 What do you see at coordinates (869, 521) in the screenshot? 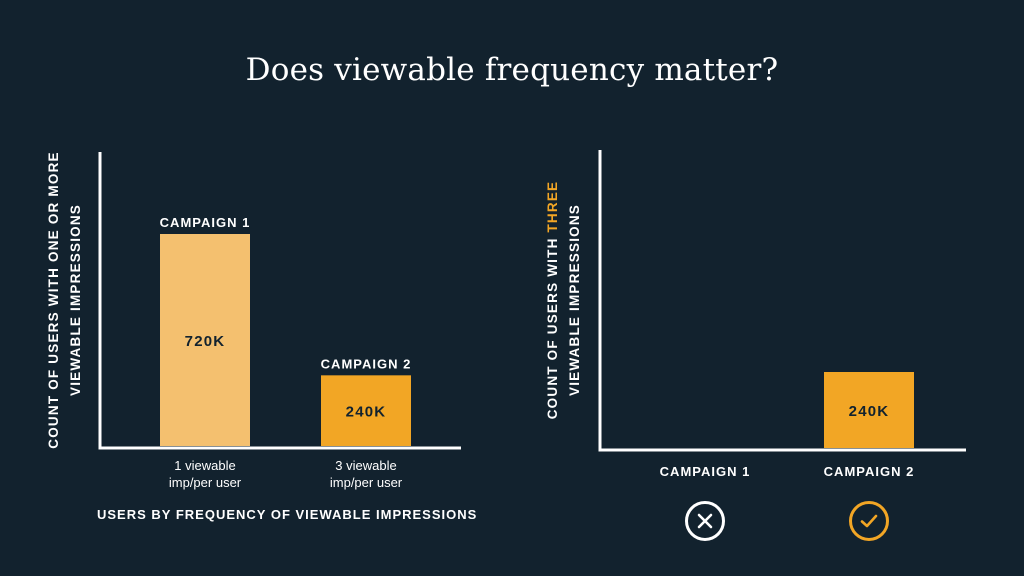
I see `check-icon` at bounding box center [869, 521].